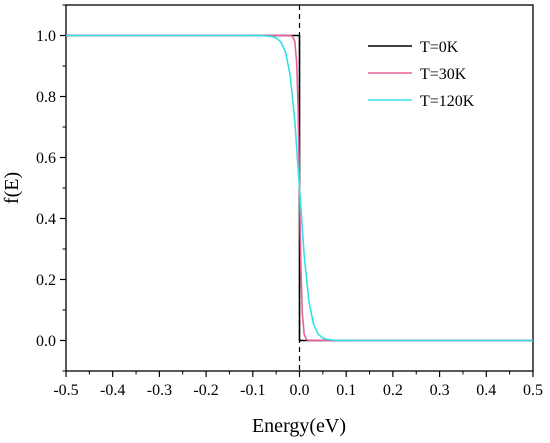 The width and height of the screenshot is (550, 443). Describe the element at coordinates (46, 158) in the screenshot. I see `y-tick-label: 0.6` at that location.